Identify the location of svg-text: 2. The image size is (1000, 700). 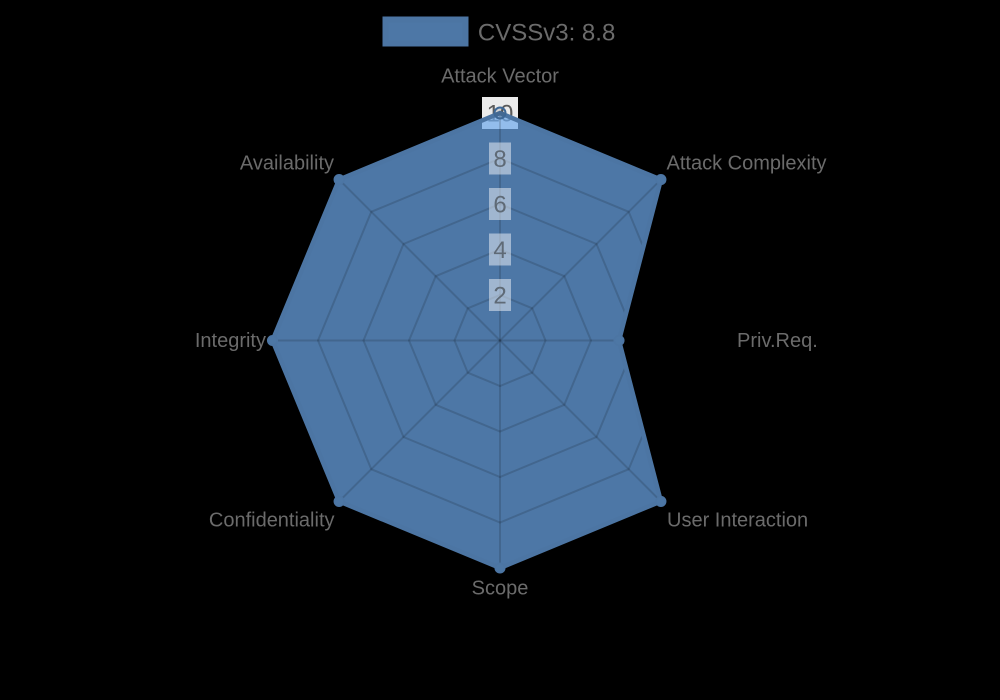
(499, 296).